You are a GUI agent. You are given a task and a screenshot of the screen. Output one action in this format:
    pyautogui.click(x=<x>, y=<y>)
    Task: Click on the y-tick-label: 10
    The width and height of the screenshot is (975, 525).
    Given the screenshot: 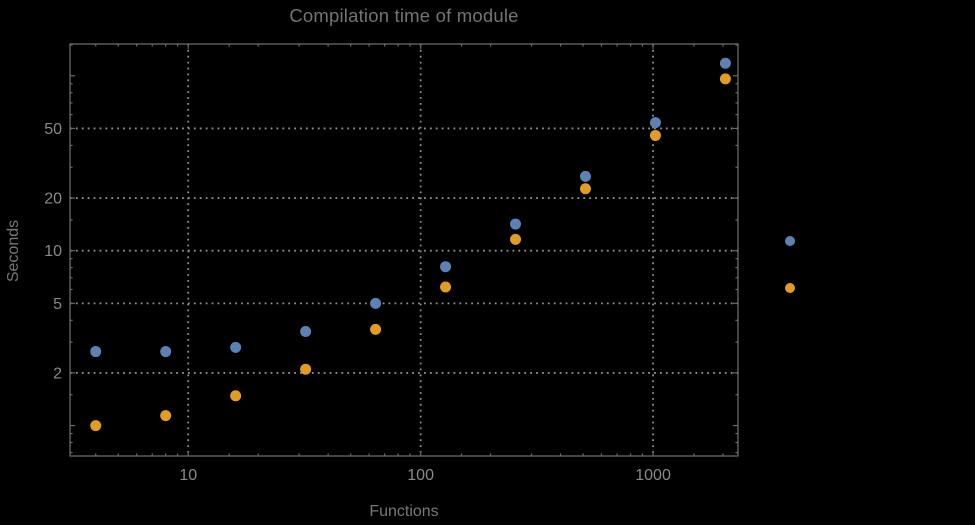 What is the action you would take?
    pyautogui.click(x=53, y=251)
    